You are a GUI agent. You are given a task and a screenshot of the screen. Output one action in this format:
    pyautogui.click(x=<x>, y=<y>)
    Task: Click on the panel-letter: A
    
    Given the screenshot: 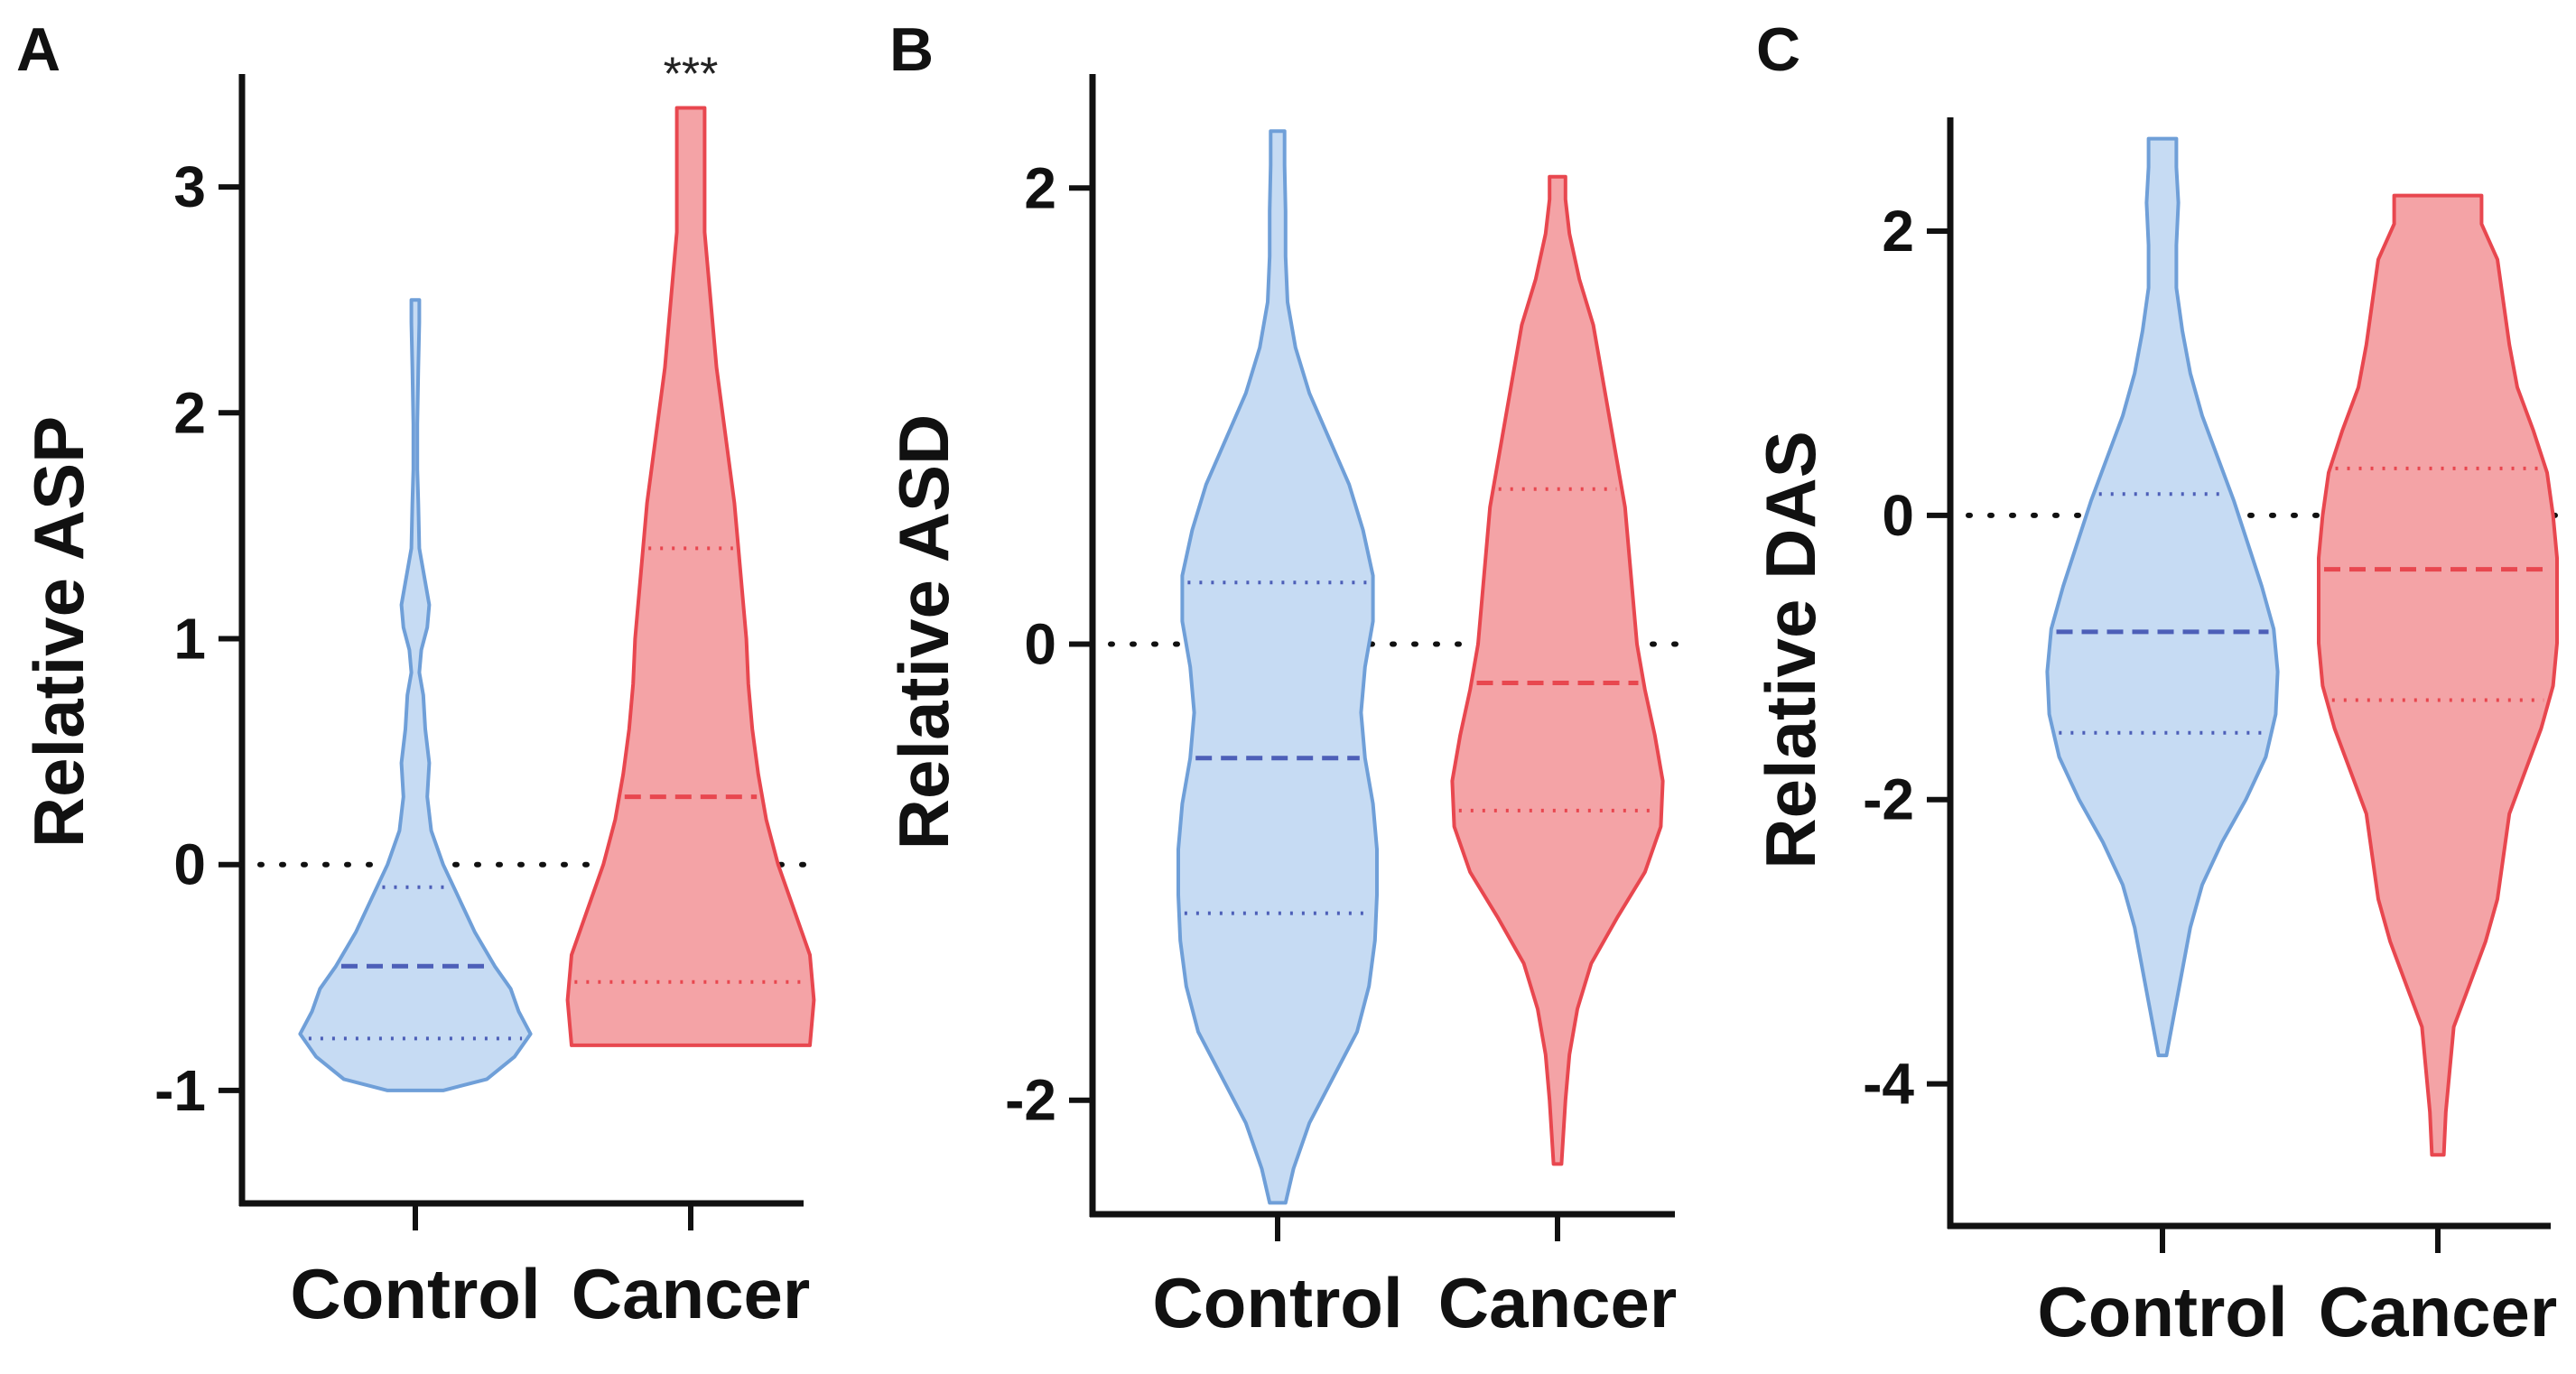 What is the action you would take?
    pyautogui.click(x=38, y=50)
    